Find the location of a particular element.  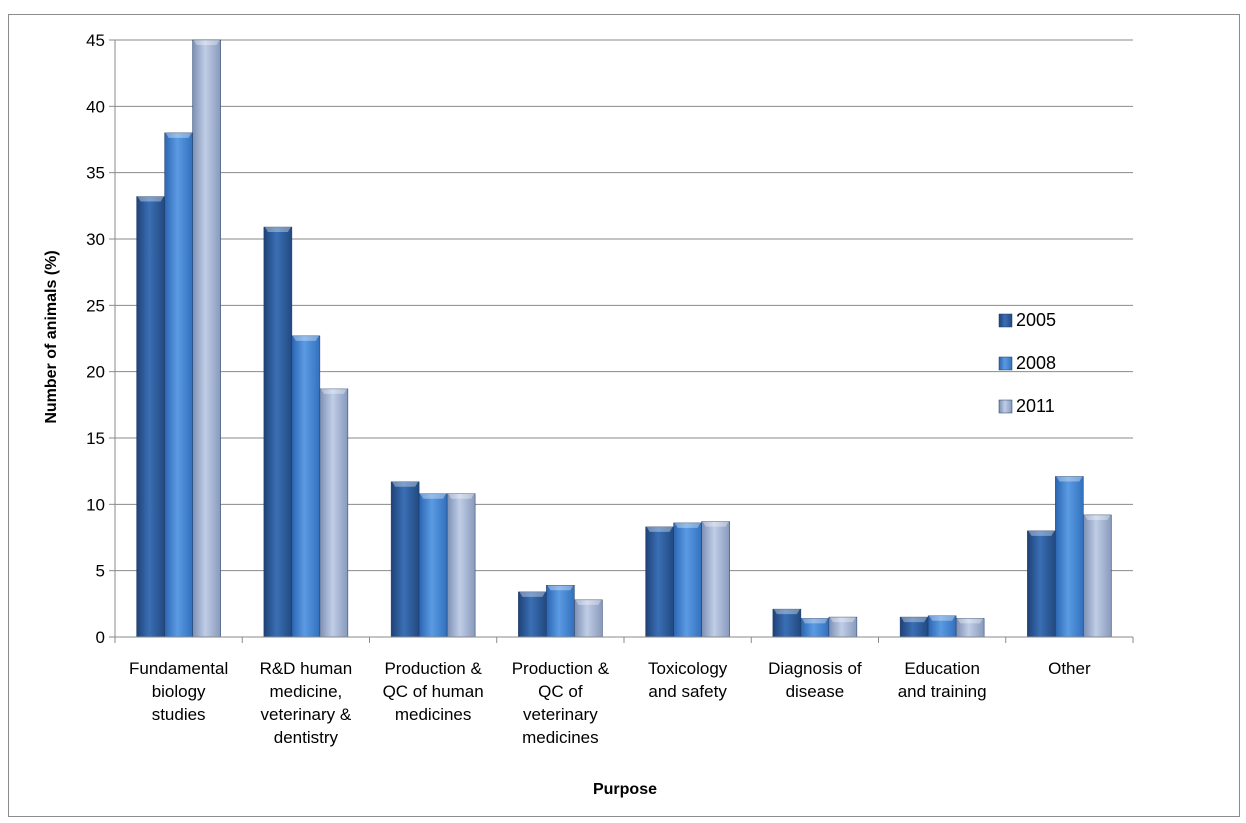

y-tick-label: 25 is located at coordinates (95, 305).